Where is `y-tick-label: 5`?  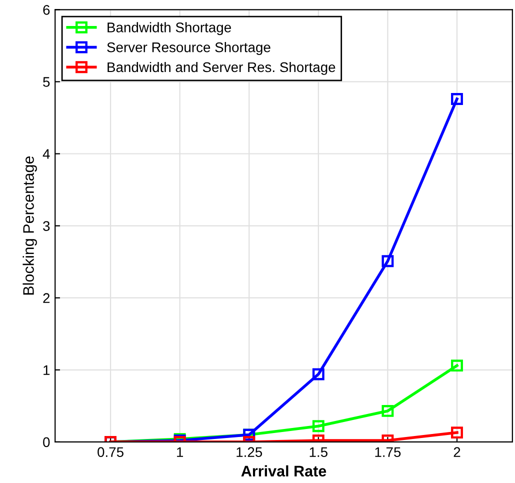
y-tick-label: 5 is located at coordinates (46, 82).